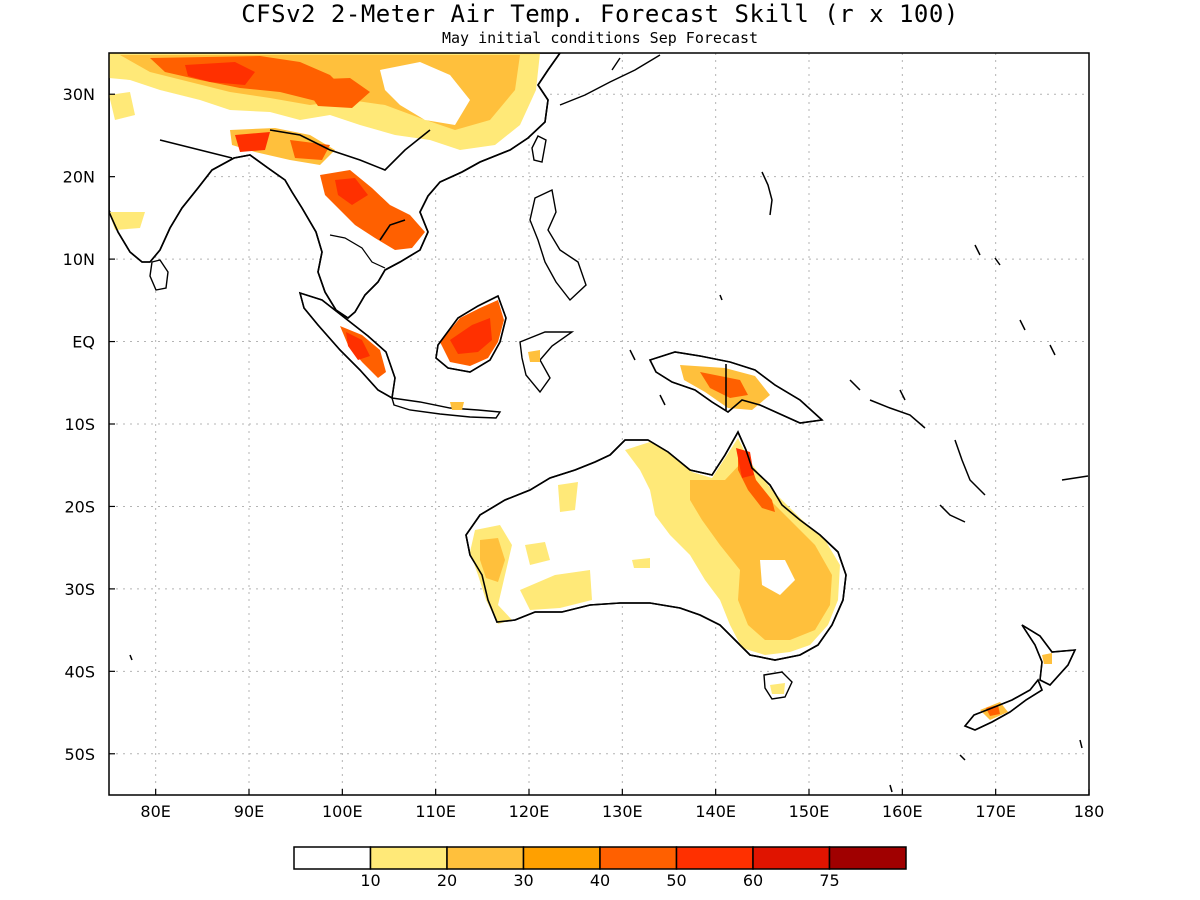 Image resolution: width=1200 pixels, height=900 pixels. I want to click on map-subtitle: May initial conditions Sep Forecast, so click(600, 38).